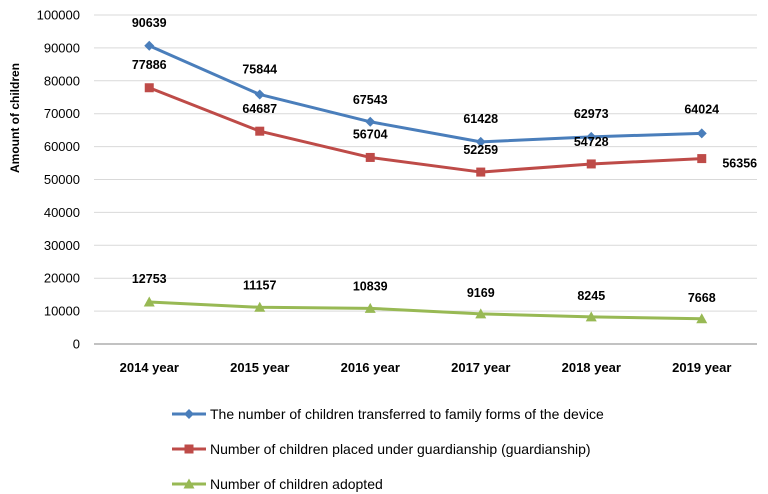 The height and width of the screenshot is (494, 768). What do you see at coordinates (480, 367) in the screenshot?
I see `x-tick-label: 2017 year` at bounding box center [480, 367].